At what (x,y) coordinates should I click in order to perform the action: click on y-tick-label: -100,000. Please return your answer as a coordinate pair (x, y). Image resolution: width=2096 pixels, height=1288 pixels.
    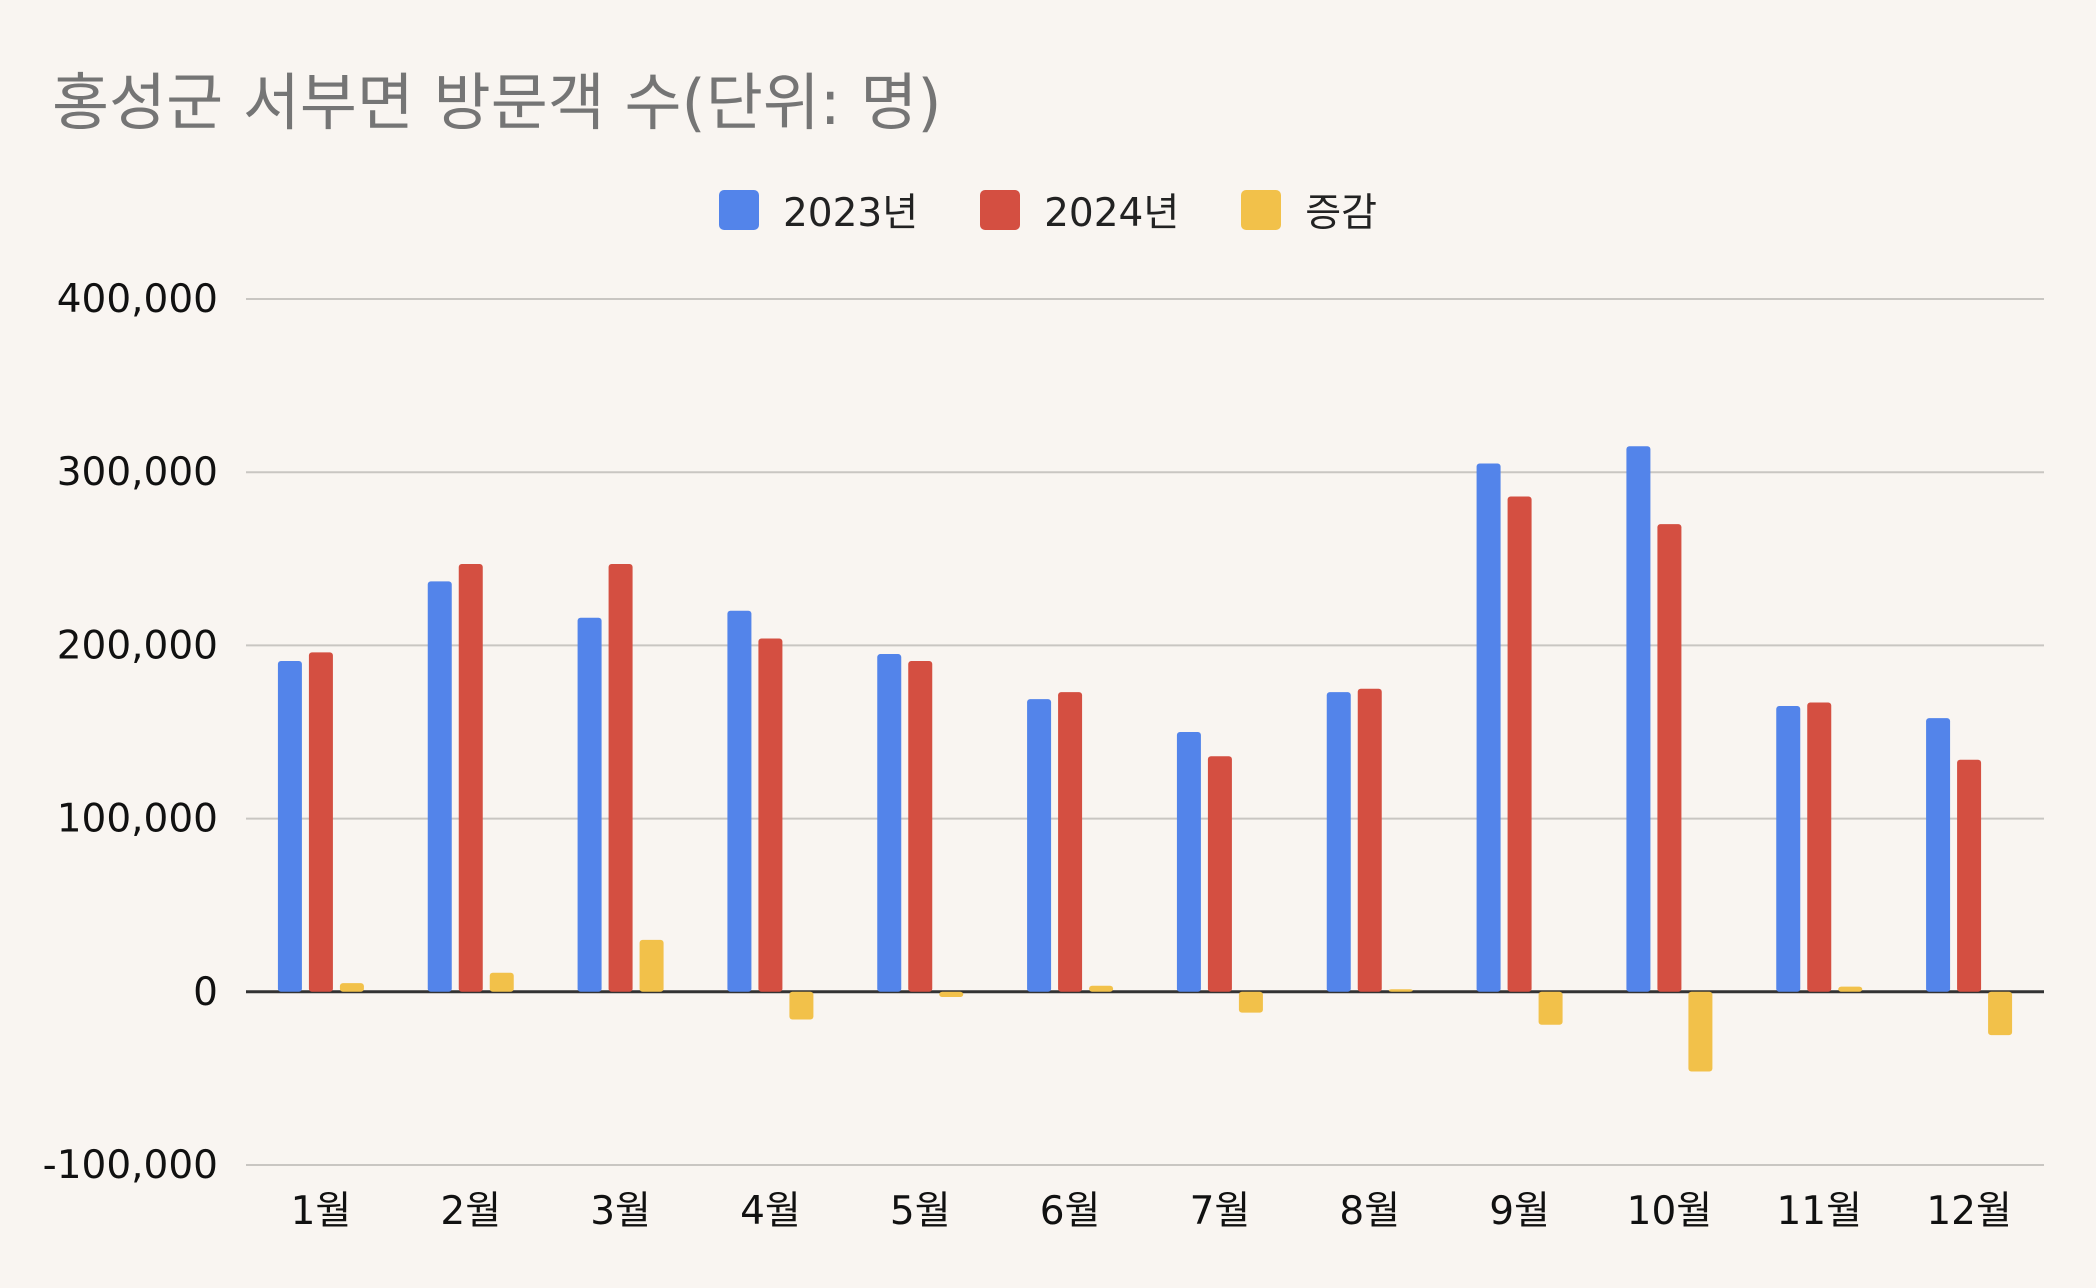
    Looking at the image, I should click on (130, 1165).